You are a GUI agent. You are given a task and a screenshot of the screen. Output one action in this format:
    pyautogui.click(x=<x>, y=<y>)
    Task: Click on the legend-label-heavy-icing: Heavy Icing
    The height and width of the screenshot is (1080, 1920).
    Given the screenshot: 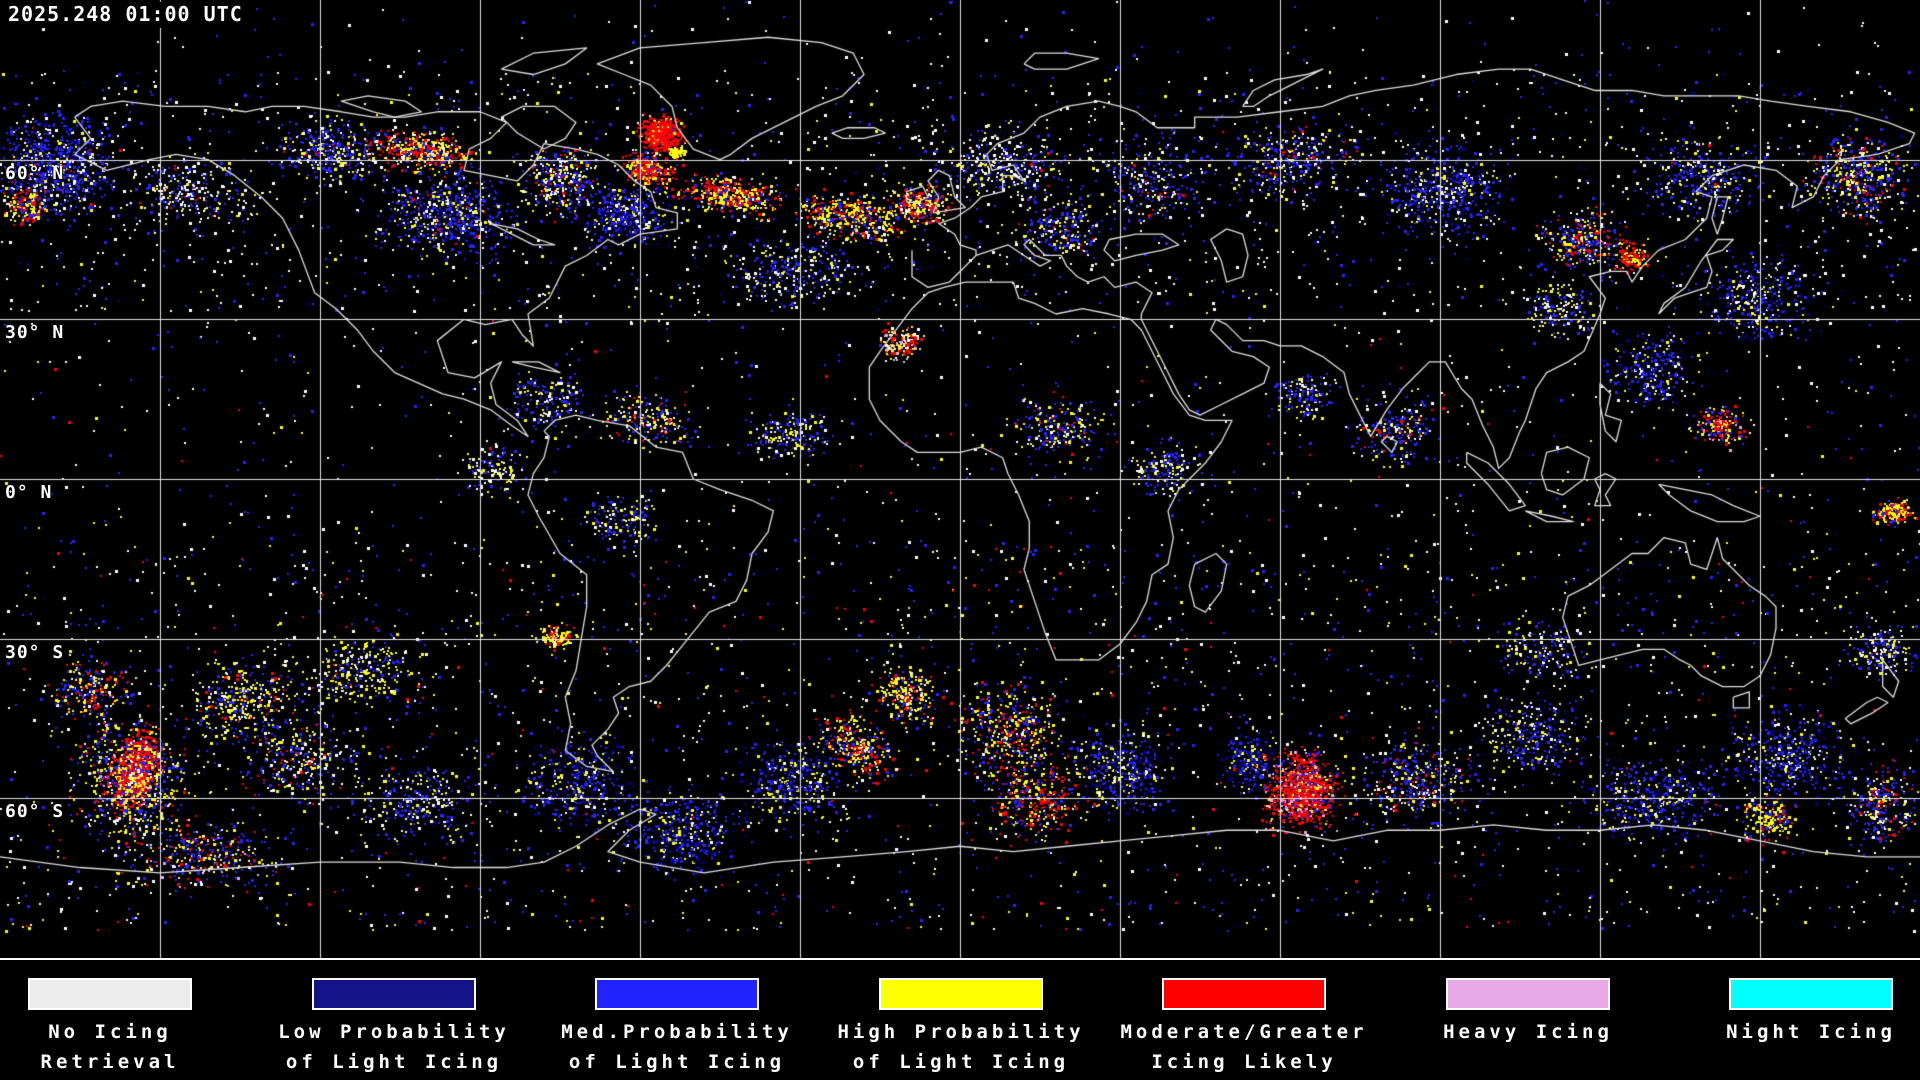 What is the action you would take?
    pyautogui.click(x=1528, y=1032)
    